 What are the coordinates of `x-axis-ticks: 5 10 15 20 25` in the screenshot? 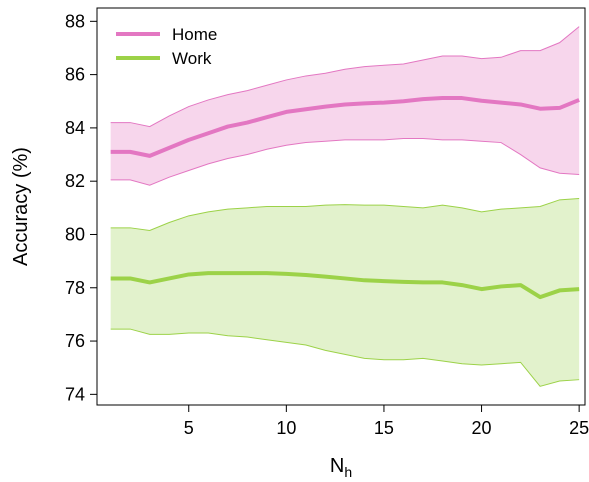 It's located at (386, 421).